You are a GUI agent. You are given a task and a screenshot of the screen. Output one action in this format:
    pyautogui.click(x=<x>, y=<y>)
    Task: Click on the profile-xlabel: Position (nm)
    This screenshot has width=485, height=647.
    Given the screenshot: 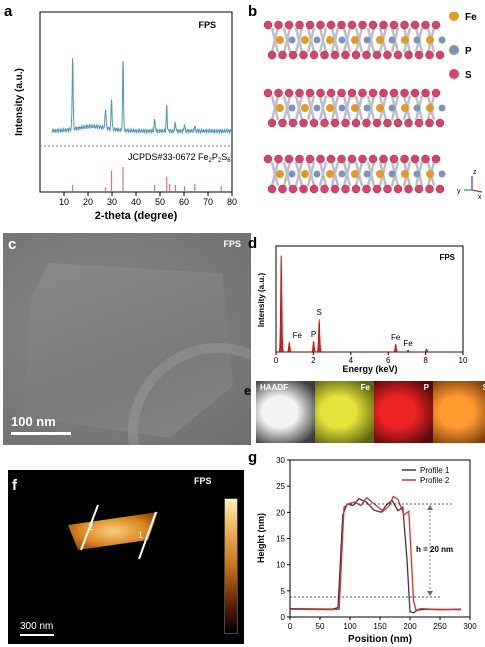 What is the action you would take?
    pyautogui.click(x=380, y=639)
    